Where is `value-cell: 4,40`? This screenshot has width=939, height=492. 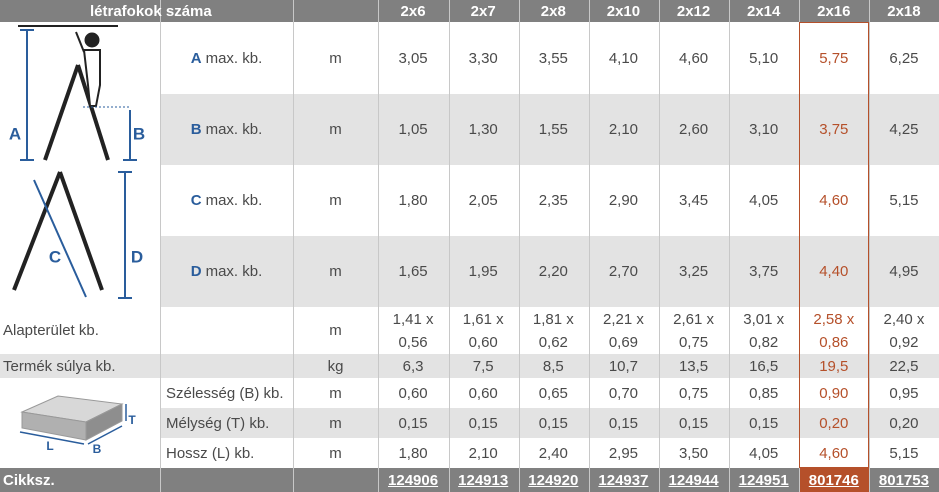
value-cell: 4,40 is located at coordinates (834, 271).